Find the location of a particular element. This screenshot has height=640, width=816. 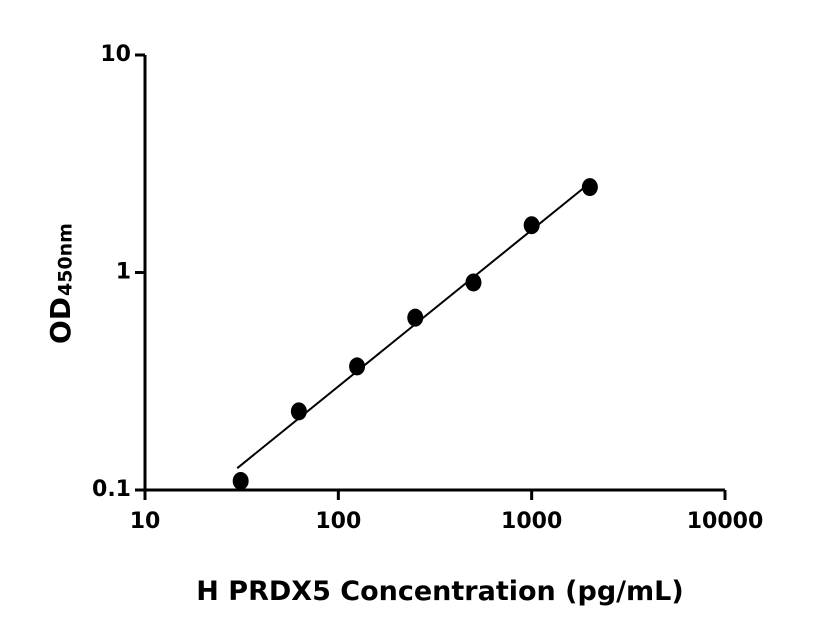

x-tick-label: 10 is located at coordinates (145, 521).